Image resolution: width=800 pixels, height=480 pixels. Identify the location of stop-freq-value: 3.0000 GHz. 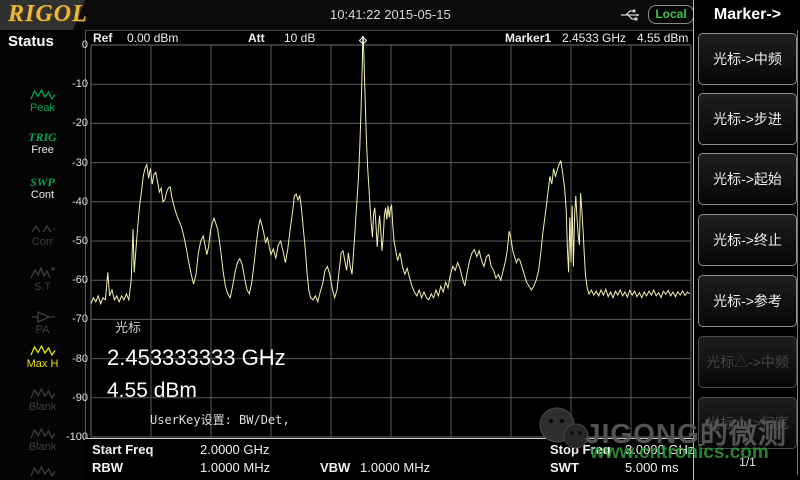
(660, 449).